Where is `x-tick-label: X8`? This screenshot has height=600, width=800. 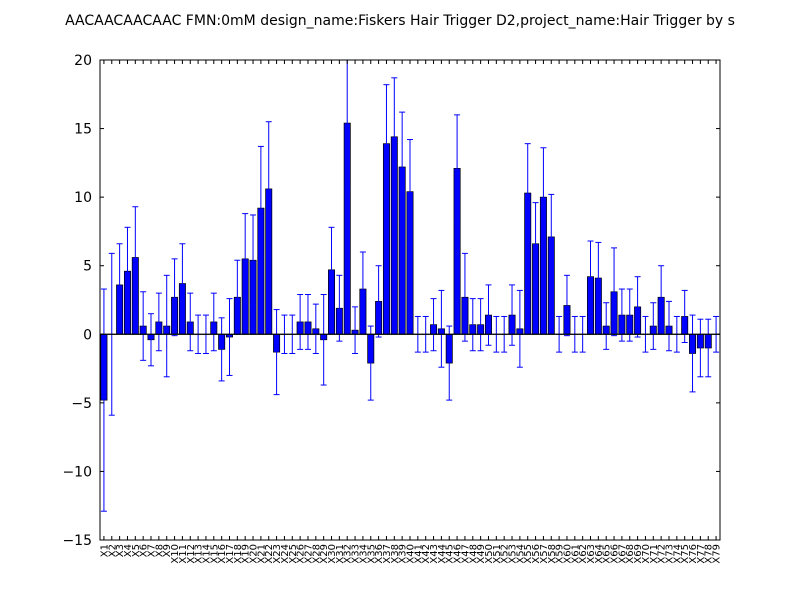
x-tick-label: X8 is located at coordinates (159, 550).